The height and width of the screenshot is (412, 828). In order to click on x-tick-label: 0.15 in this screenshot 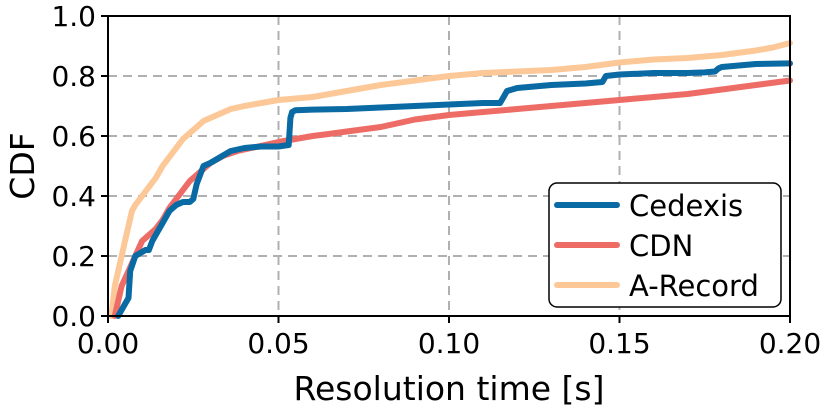, I will do `click(619, 343)`.